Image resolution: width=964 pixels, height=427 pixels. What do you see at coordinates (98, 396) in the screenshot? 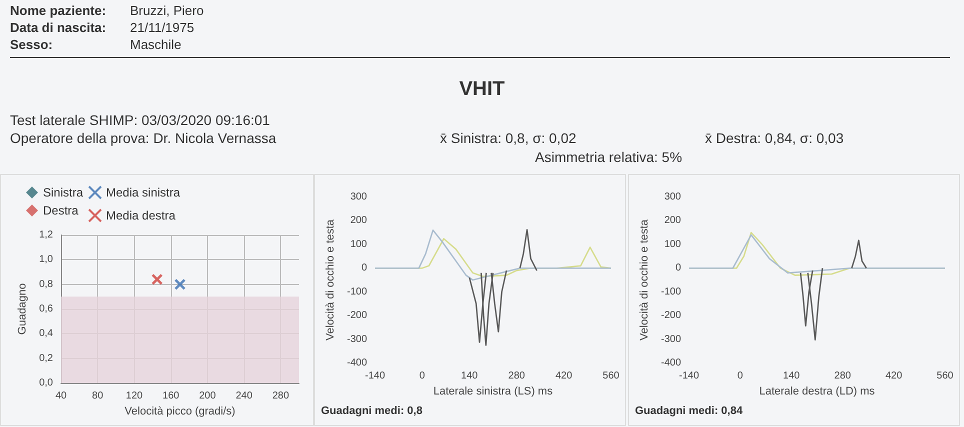
I see `x-tick-label: 80` at bounding box center [98, 396].